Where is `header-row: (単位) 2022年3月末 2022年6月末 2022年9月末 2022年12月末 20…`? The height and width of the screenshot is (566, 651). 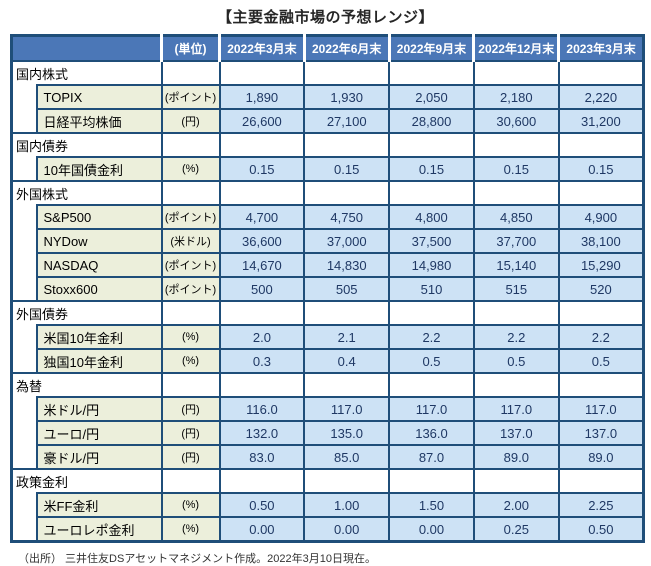
header-row: (単位) 2022年3月末 2022年6月末 2022年9月末 2022年12月末 20… is located at coordinates (327, 48).